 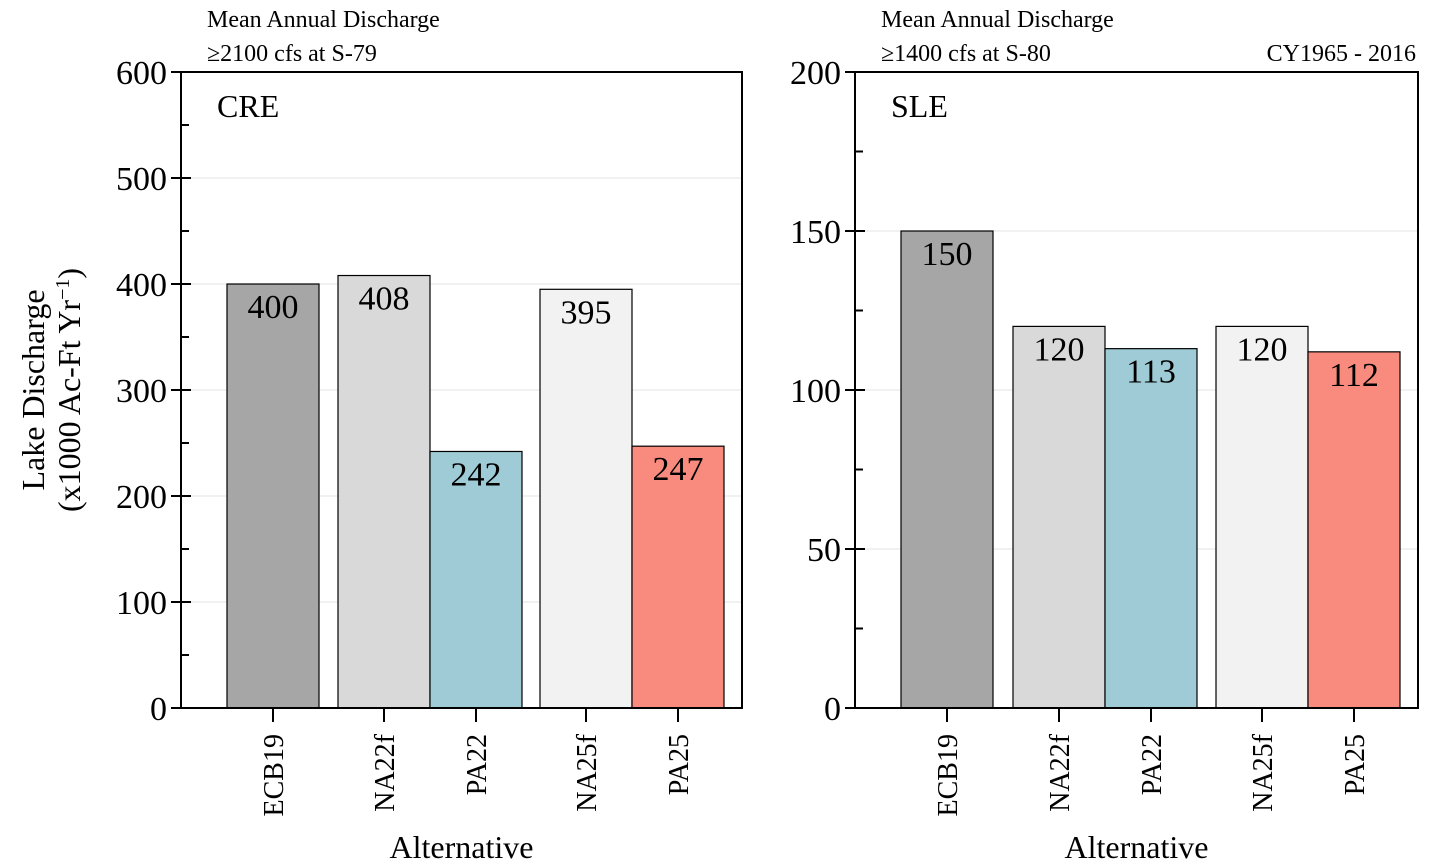 I want to click on period-label: CY1965 - 2016, so click(x=1341, y=54).